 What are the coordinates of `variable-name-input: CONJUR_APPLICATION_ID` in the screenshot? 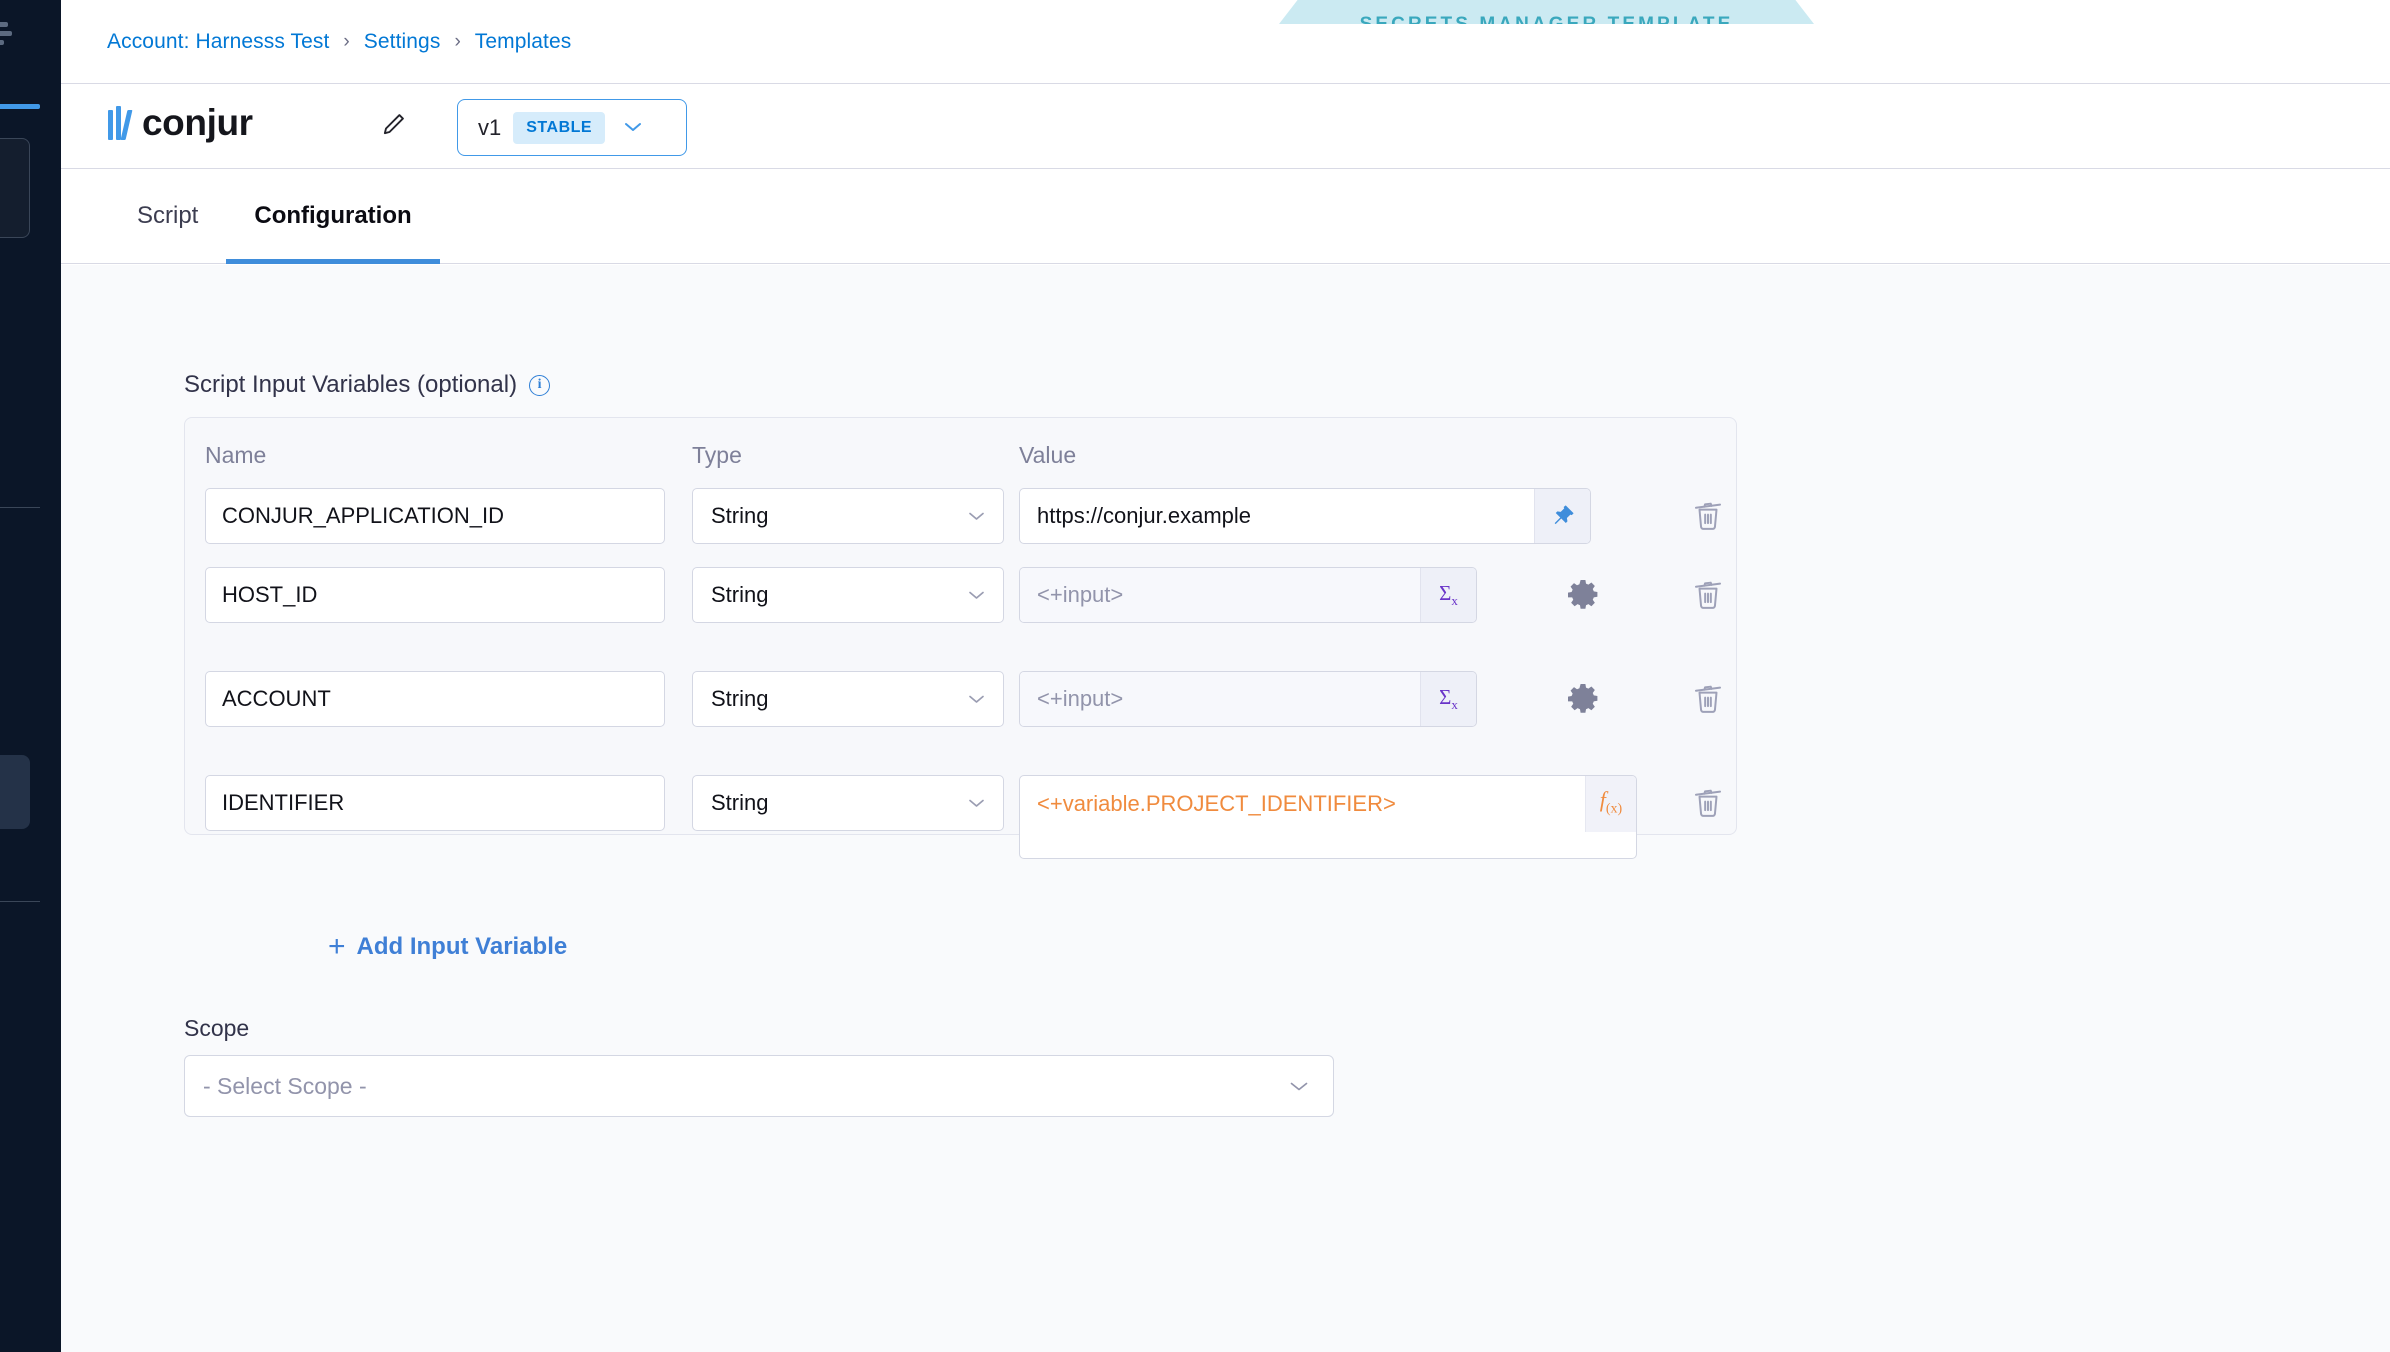 It's located at (435, 516).